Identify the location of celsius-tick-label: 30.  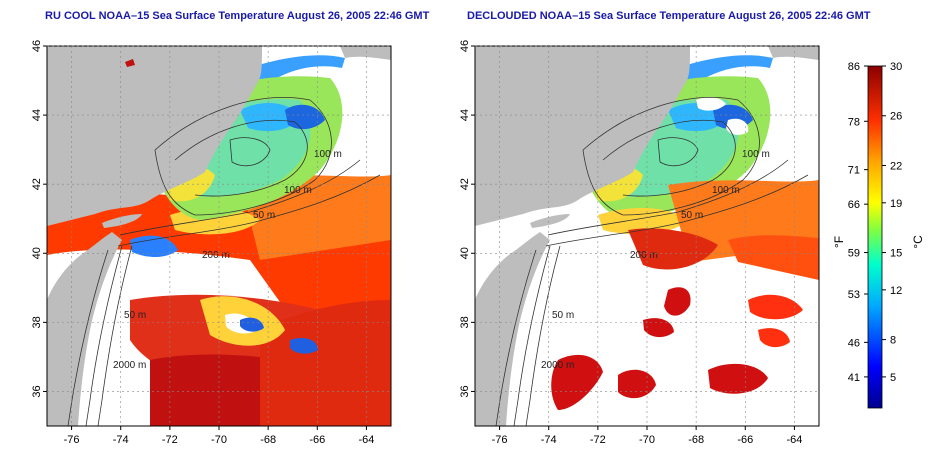
(896, 67).